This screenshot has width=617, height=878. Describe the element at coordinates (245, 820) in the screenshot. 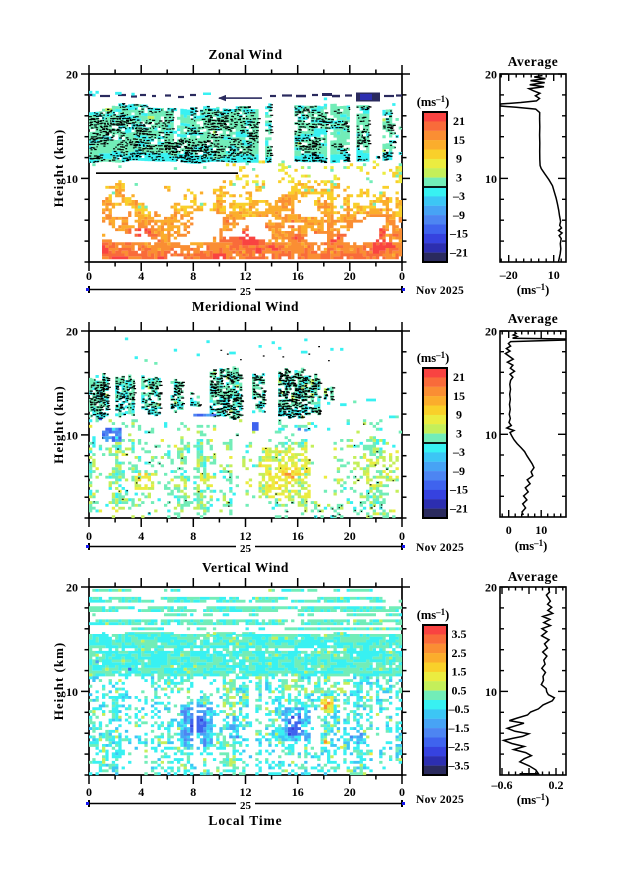

I see `svg-text: Local Time` at that location.